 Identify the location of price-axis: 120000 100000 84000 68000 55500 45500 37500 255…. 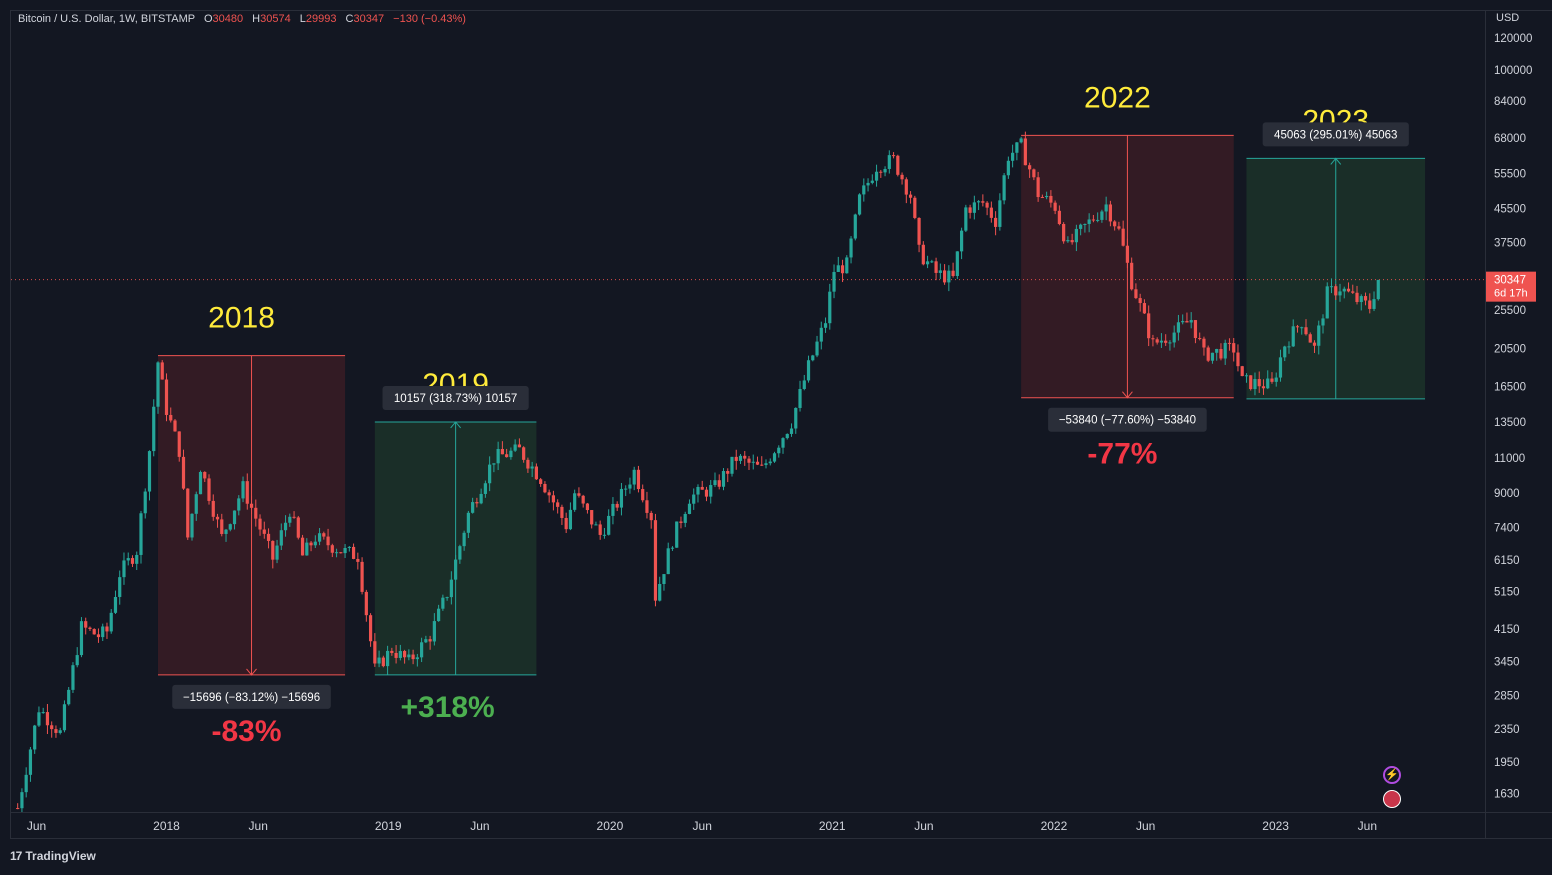
(1519, 411).